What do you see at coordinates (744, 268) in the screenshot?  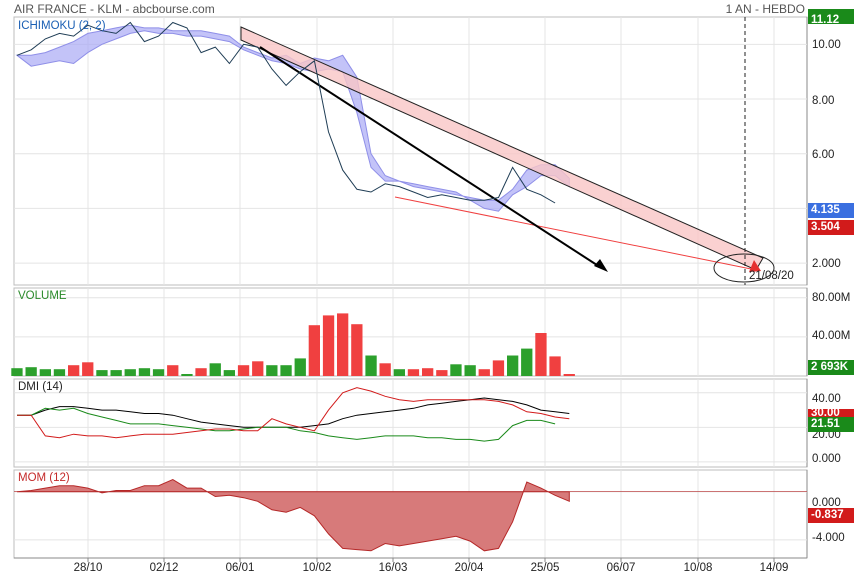 I see `target-circle` at bounding box center [744, 268].